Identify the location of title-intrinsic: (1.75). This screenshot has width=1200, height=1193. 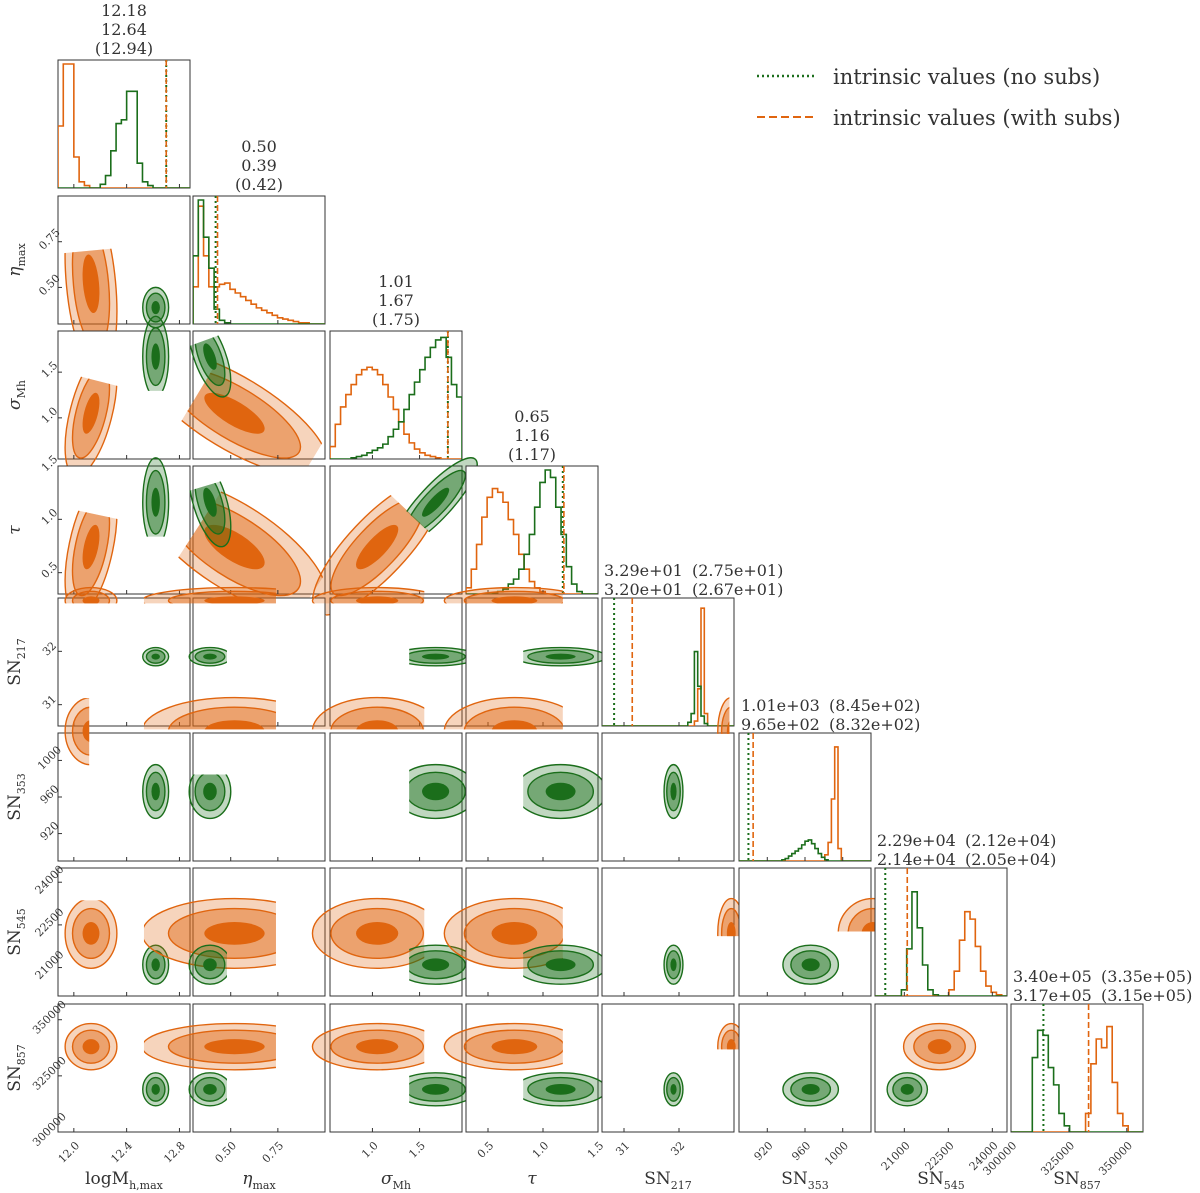
(396, 319).